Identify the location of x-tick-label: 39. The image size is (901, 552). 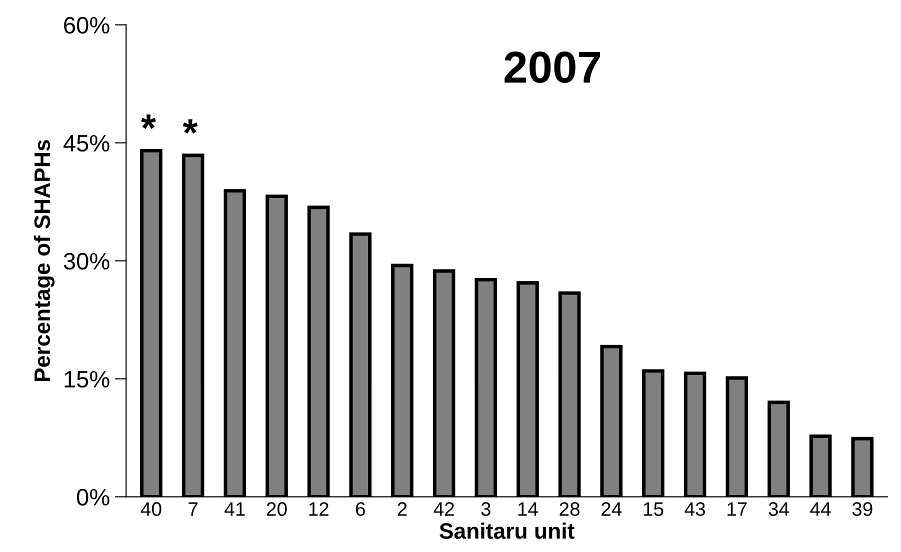
(862, 509).